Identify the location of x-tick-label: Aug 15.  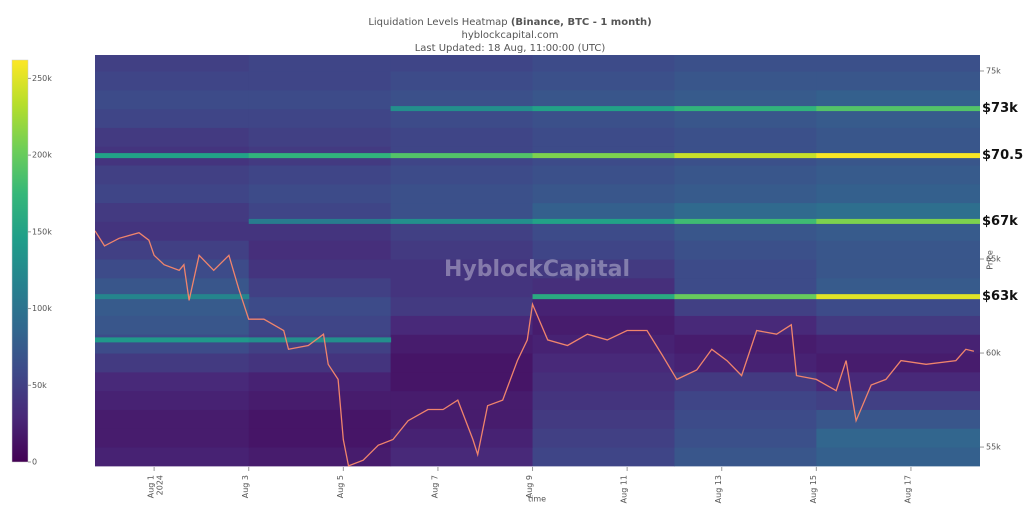
(813, 489).